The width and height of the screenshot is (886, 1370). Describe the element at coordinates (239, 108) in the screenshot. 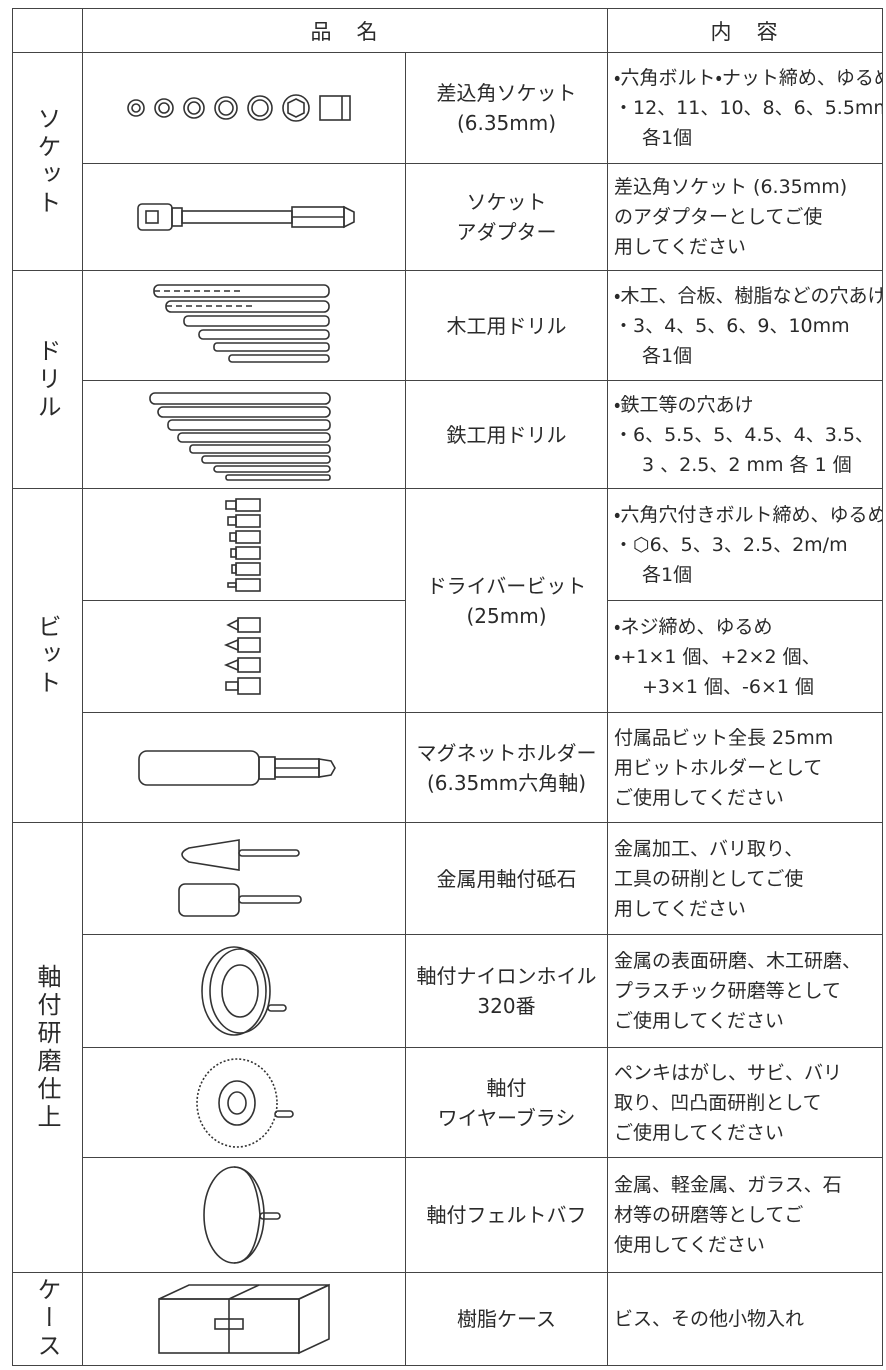

I see `socket-icon` at that location.